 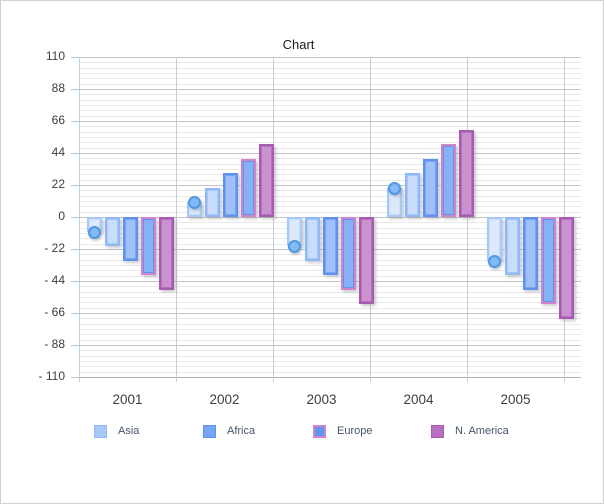 What do you see at coordinates (116, 431) in the screenshot?
I see `legend-item-asia: Asia` at bounding box center [116, 431].